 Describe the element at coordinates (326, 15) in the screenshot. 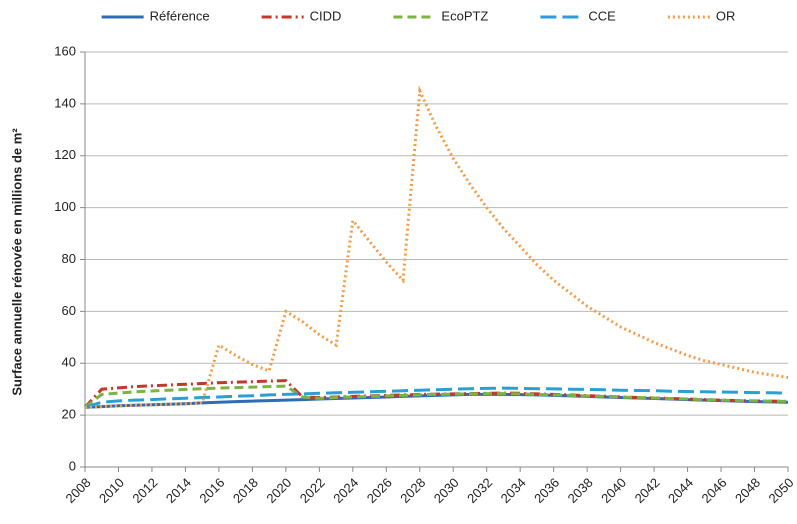

I see `legend-label: CIDD` at that location.